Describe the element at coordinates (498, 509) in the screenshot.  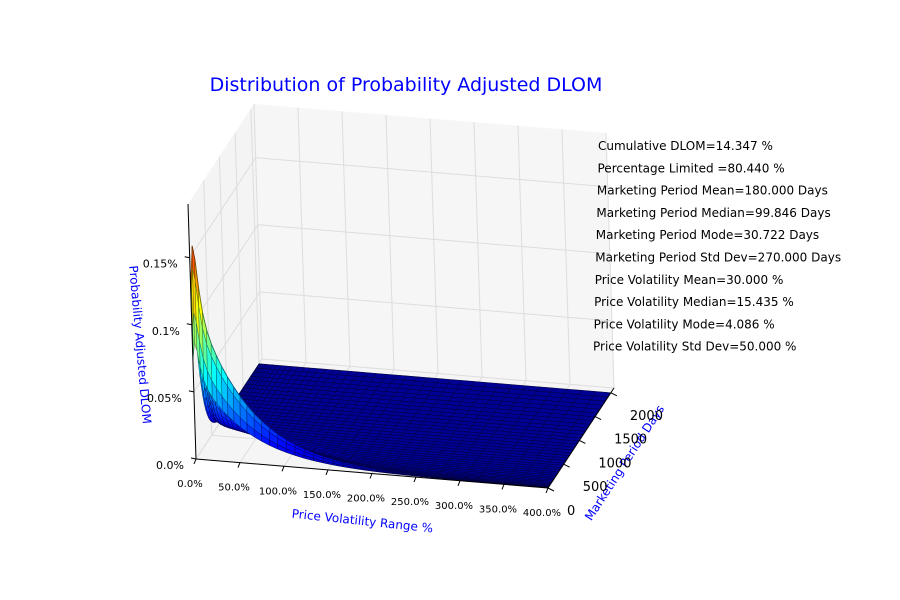
I see `x-tick-label: 350.0%` at that location.